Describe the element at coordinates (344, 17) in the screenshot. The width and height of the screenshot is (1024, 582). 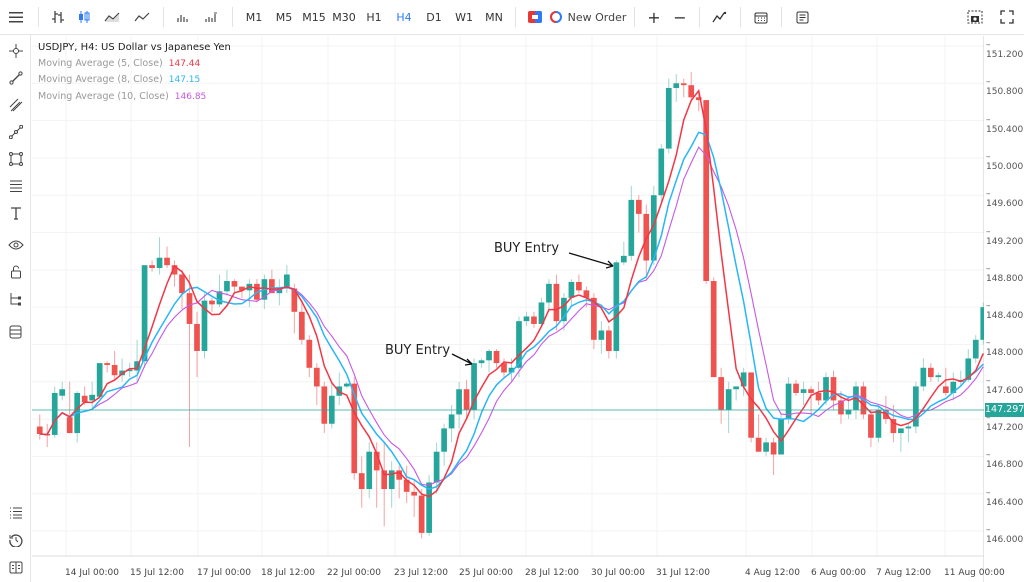
I see `timeframe-m30: M30` at that location.